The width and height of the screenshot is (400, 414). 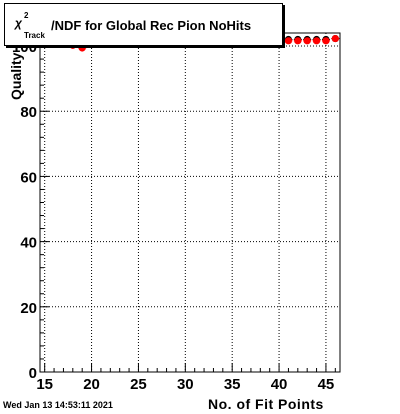 I want to click on x-axis-label: No. of Fit Points, so click(x=266, y=404).